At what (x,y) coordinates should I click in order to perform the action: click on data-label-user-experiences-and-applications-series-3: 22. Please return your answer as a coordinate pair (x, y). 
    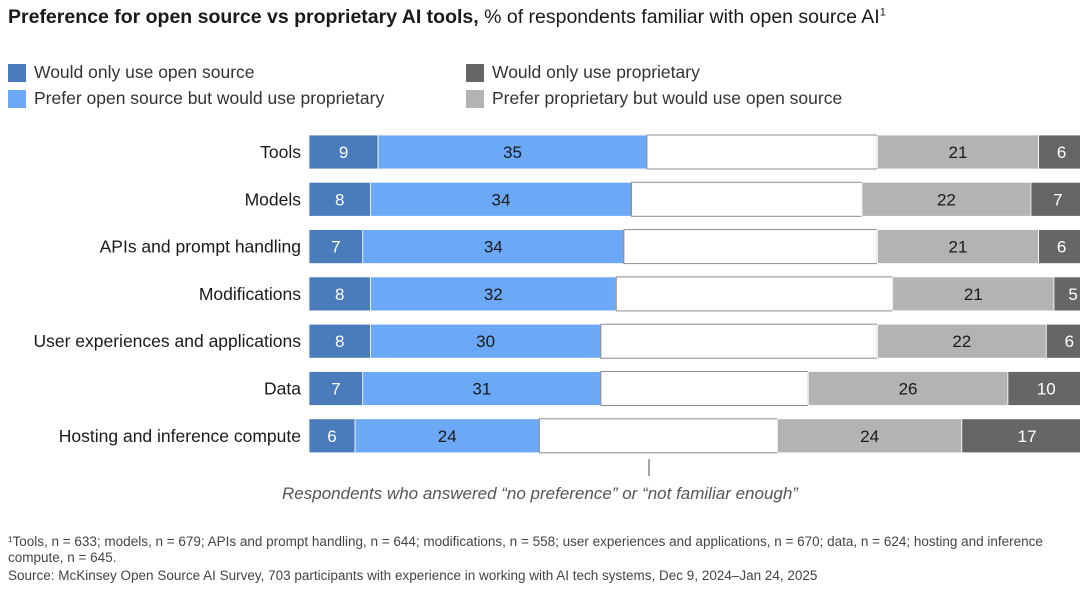
    Looking at the image, I should click on (961, 341).